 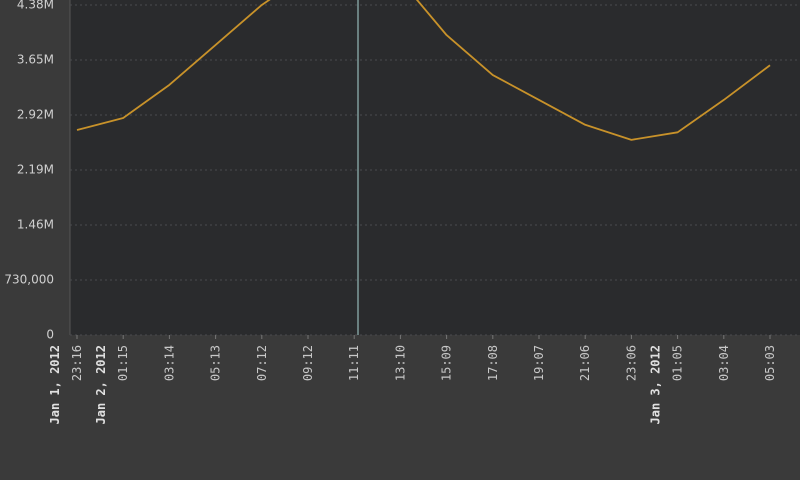 I want to click on x-tick-label: 23:06, so click(x=631, y=363).